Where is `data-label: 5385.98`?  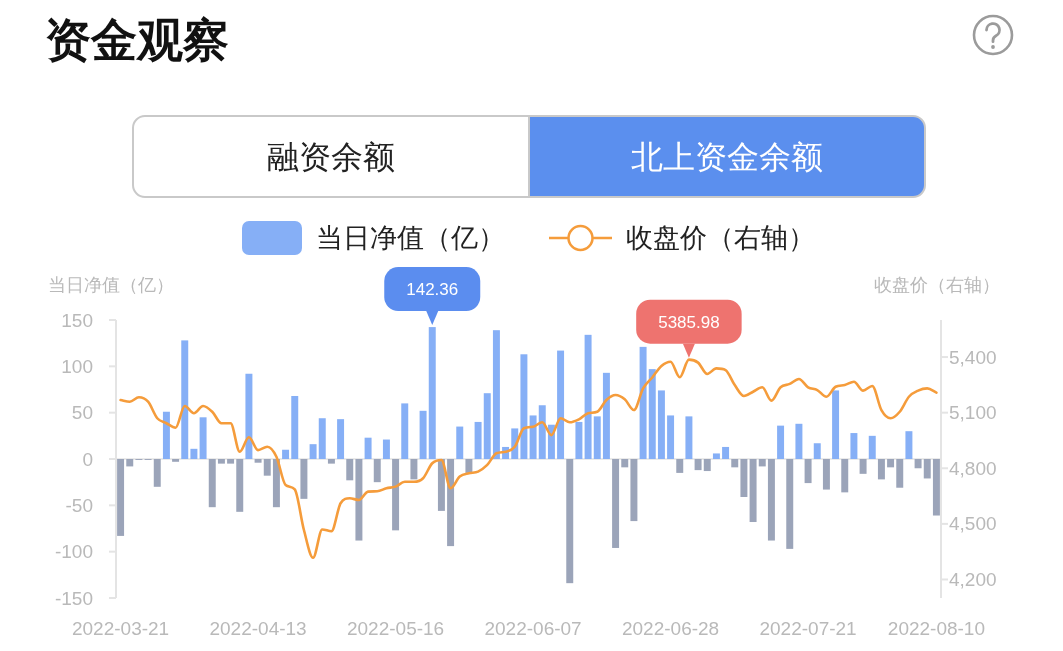 data-label: 5385.98 is located at coordinates (689, 322).